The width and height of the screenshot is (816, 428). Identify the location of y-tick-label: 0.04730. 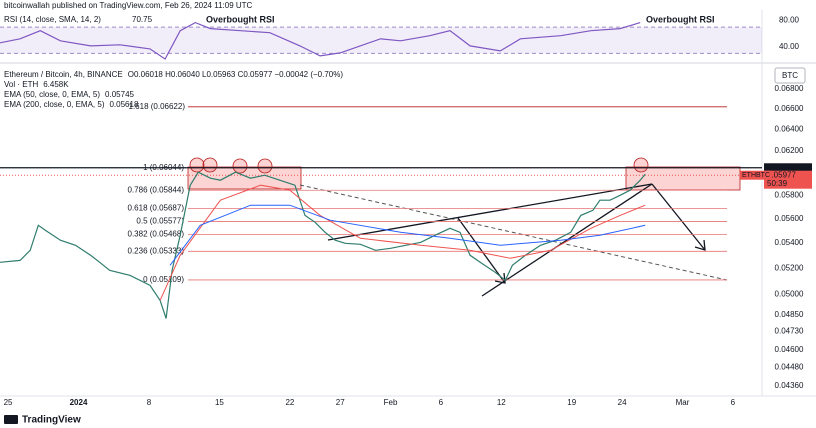
(789, 330).